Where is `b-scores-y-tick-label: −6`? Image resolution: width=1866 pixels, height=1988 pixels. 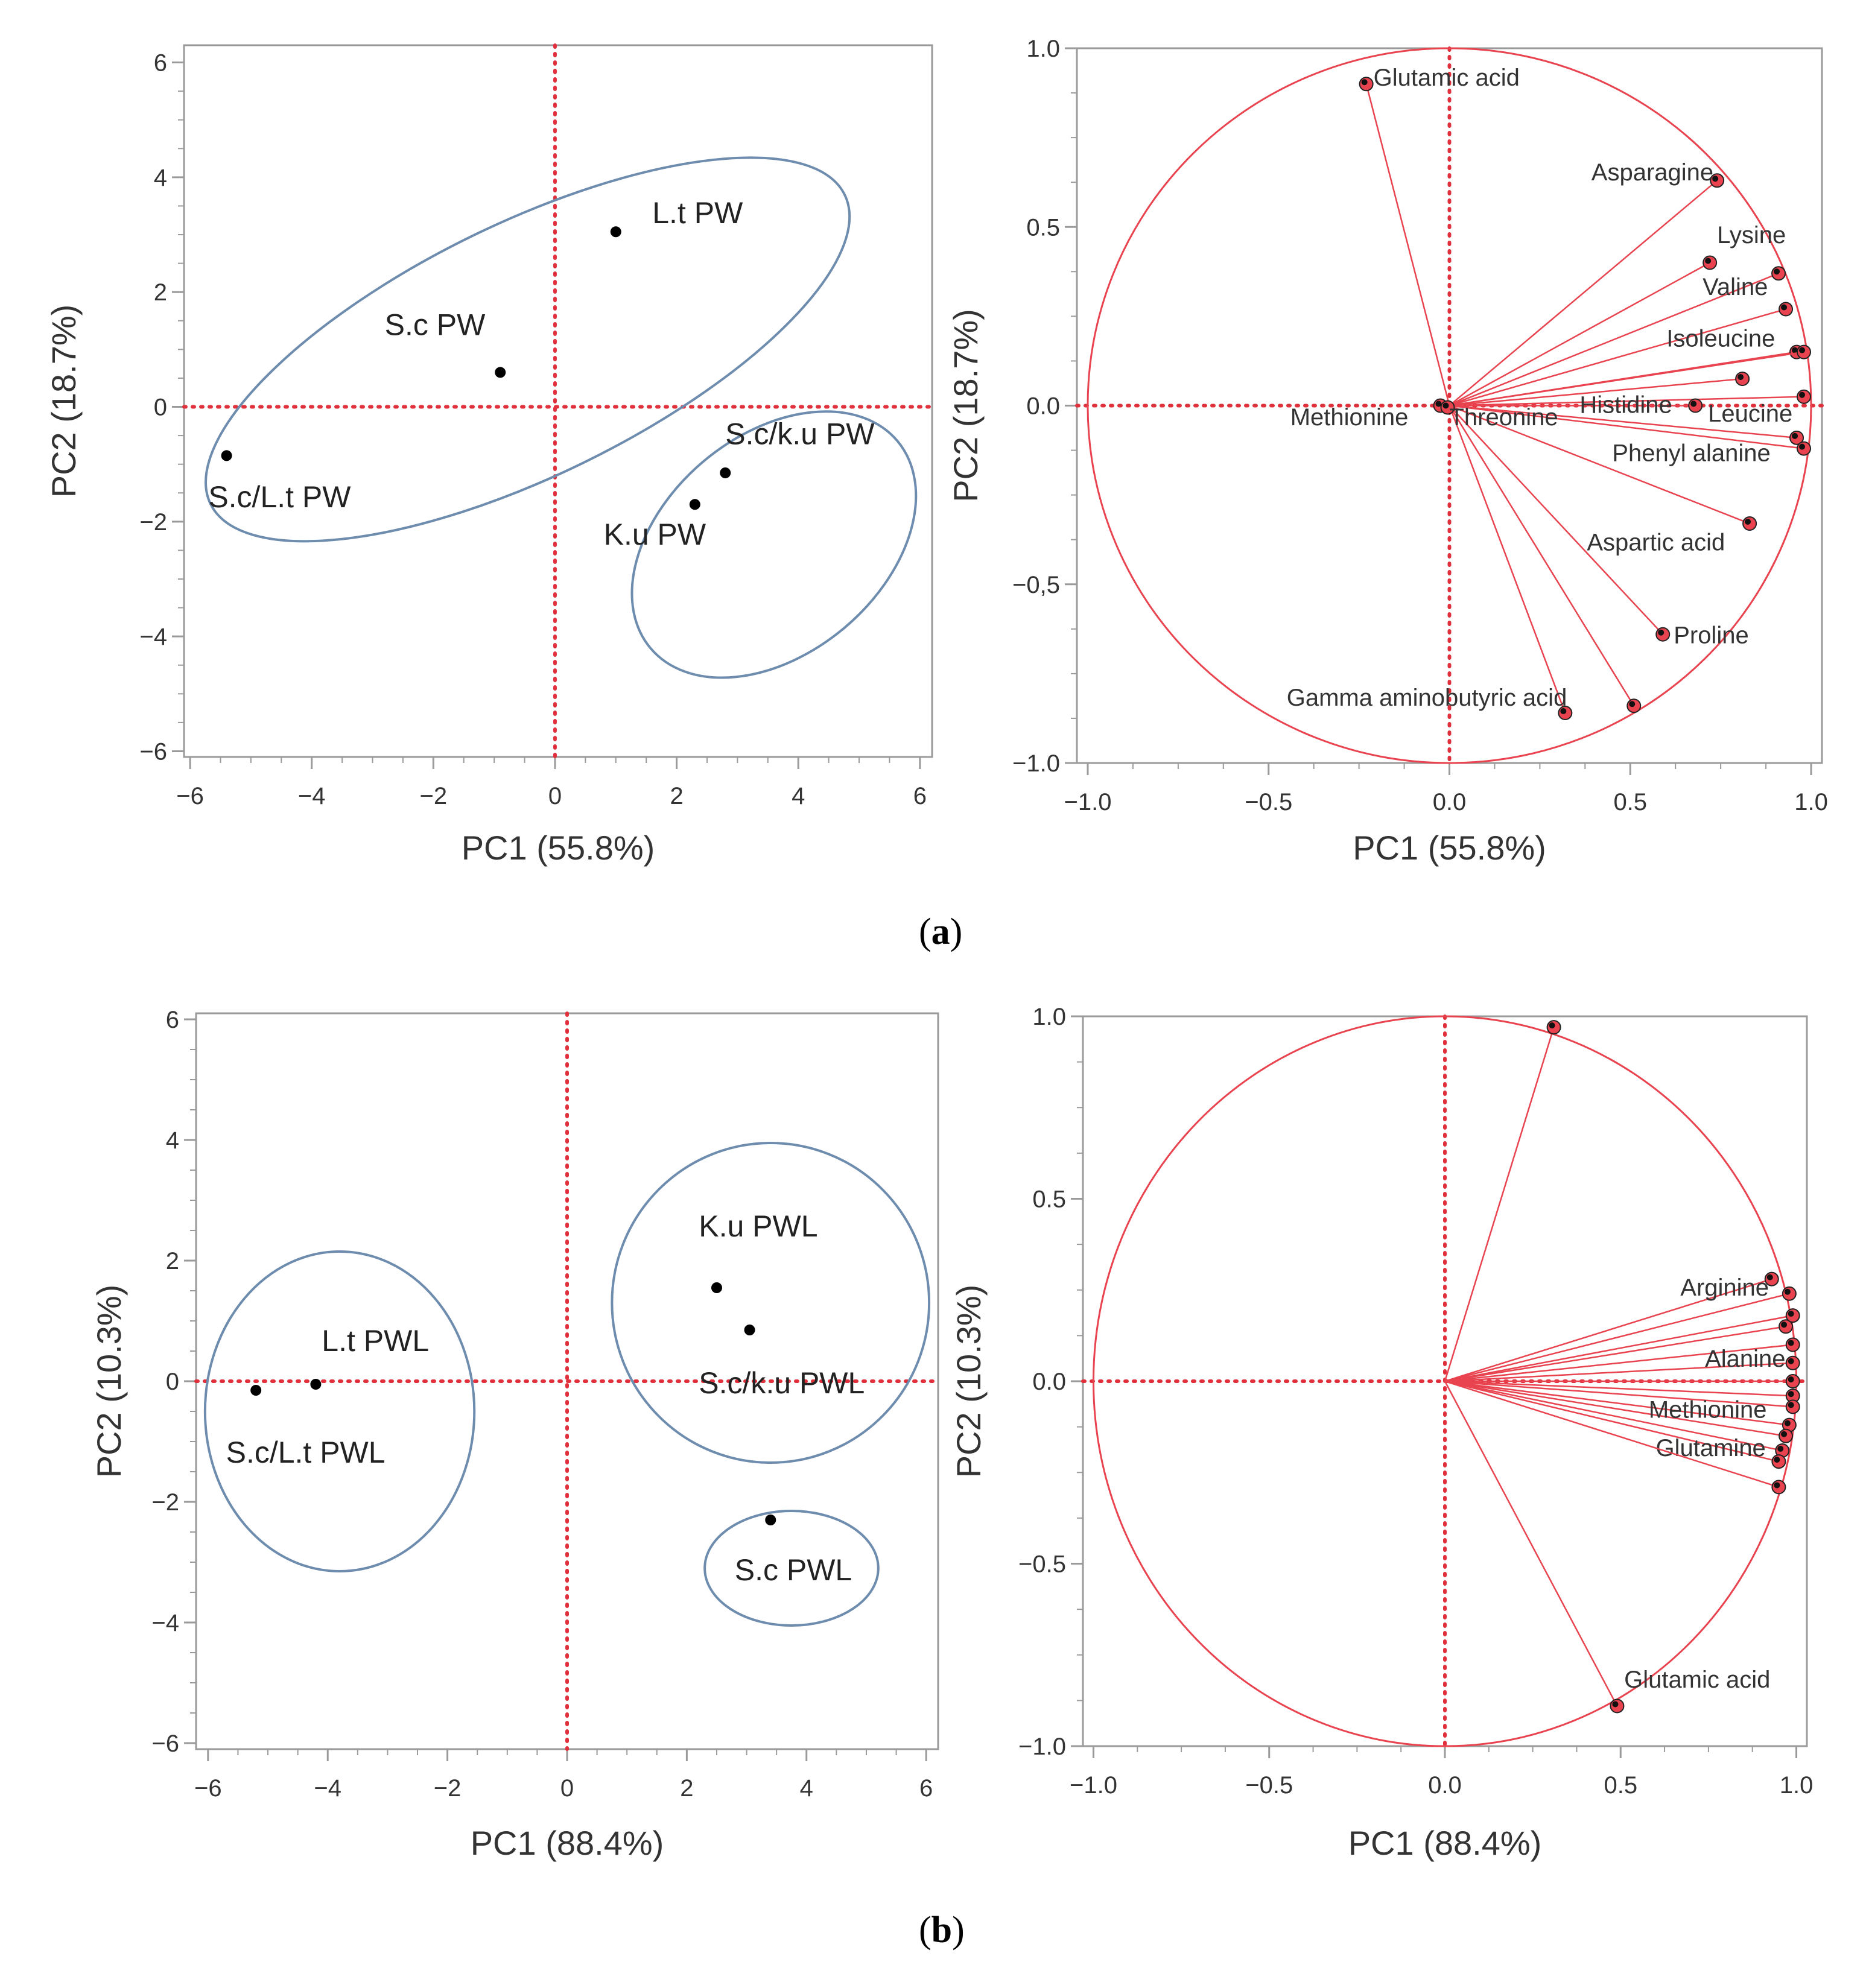
b-scores-y-tick-label: −6 is located at coordinates (165, 1743).